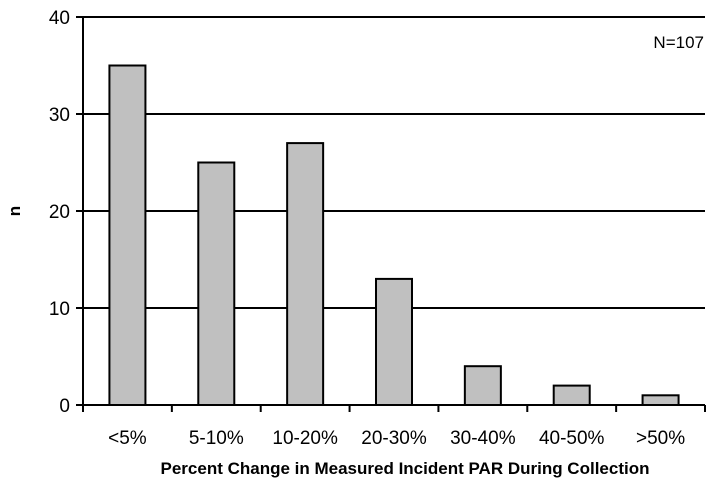 Image resolution: width=713 pixels, height=486 pixels. What do you see at coordinates (660, 438) in the screenshot?
I see `x-tick-label: >50%` at bounding box center [660, 438].